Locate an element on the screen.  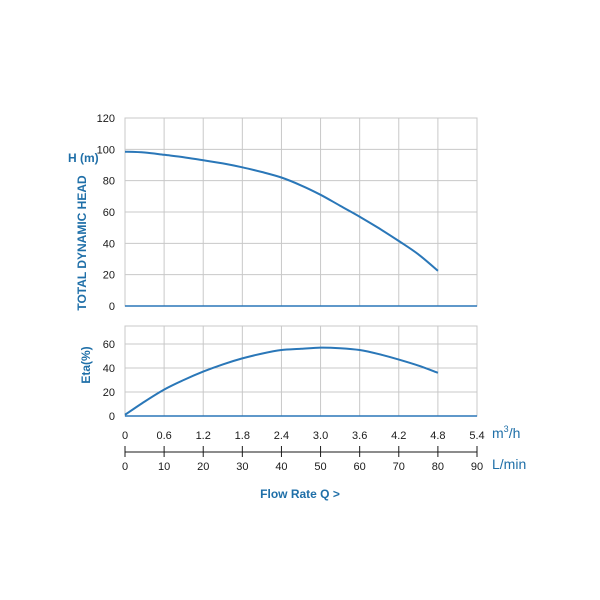
x-tick-label-m3h: 0 is located at coordinates (125, 436).